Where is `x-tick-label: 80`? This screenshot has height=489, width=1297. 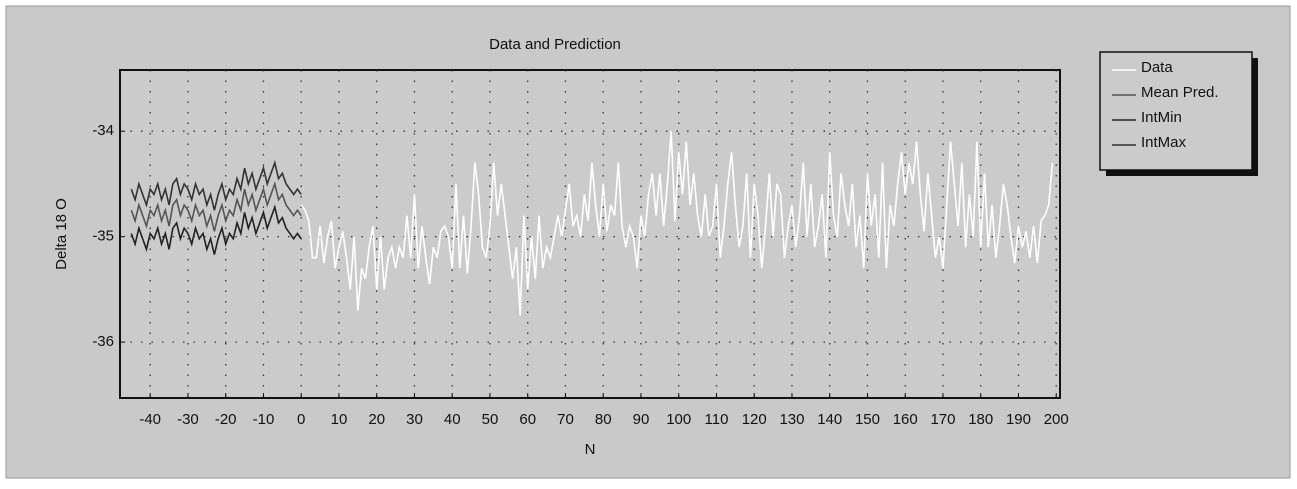 x-tick-label: 80 is located at coordinates (603, 419).